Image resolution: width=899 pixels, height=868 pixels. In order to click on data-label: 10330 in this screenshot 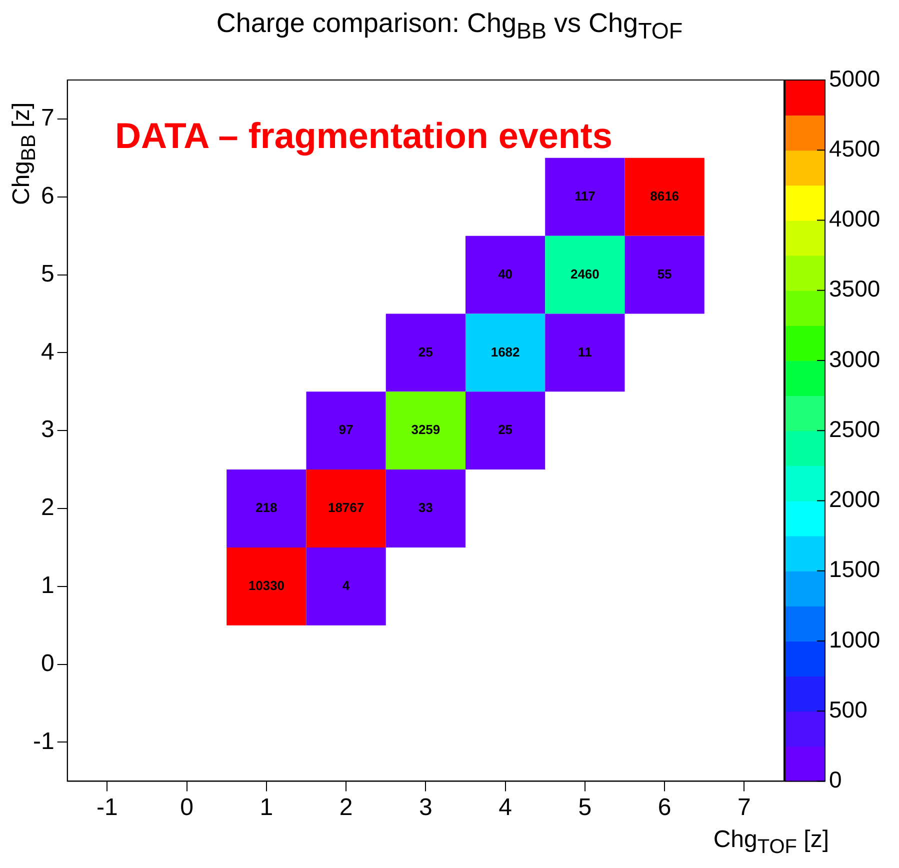, I will do `click(266, 585)`.